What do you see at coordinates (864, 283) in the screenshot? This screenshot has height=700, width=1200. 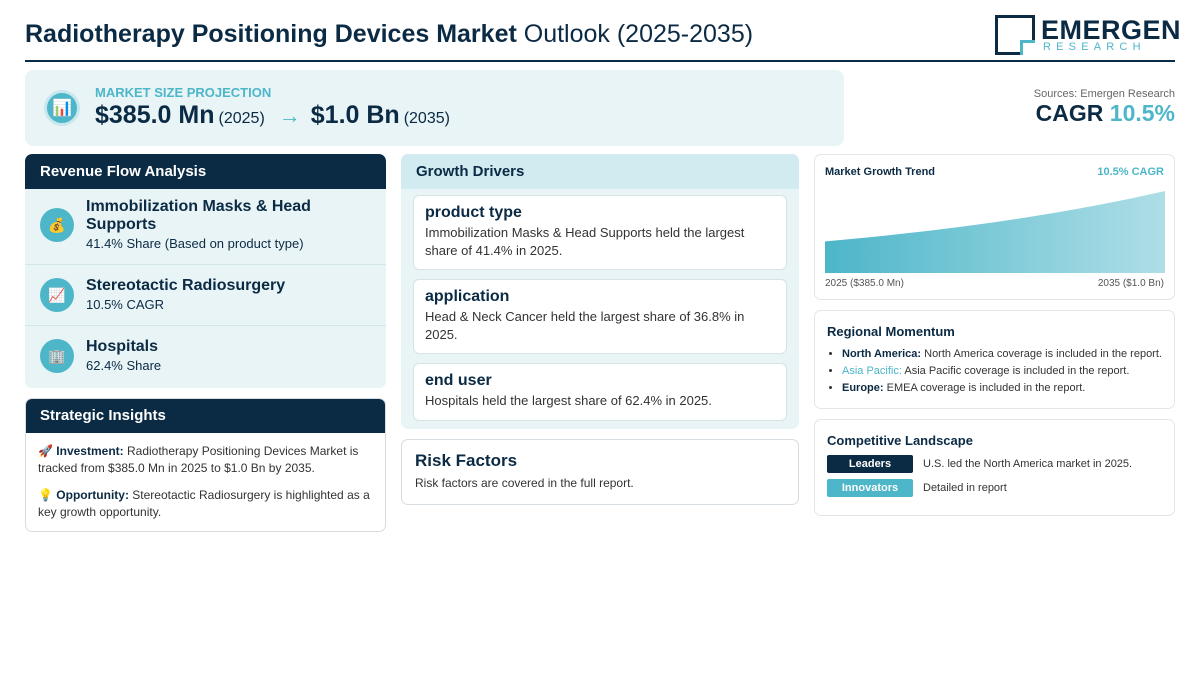 I see `trend-start-label: 2025 ($385.0 Mn)` at bounding box center [864, 283].